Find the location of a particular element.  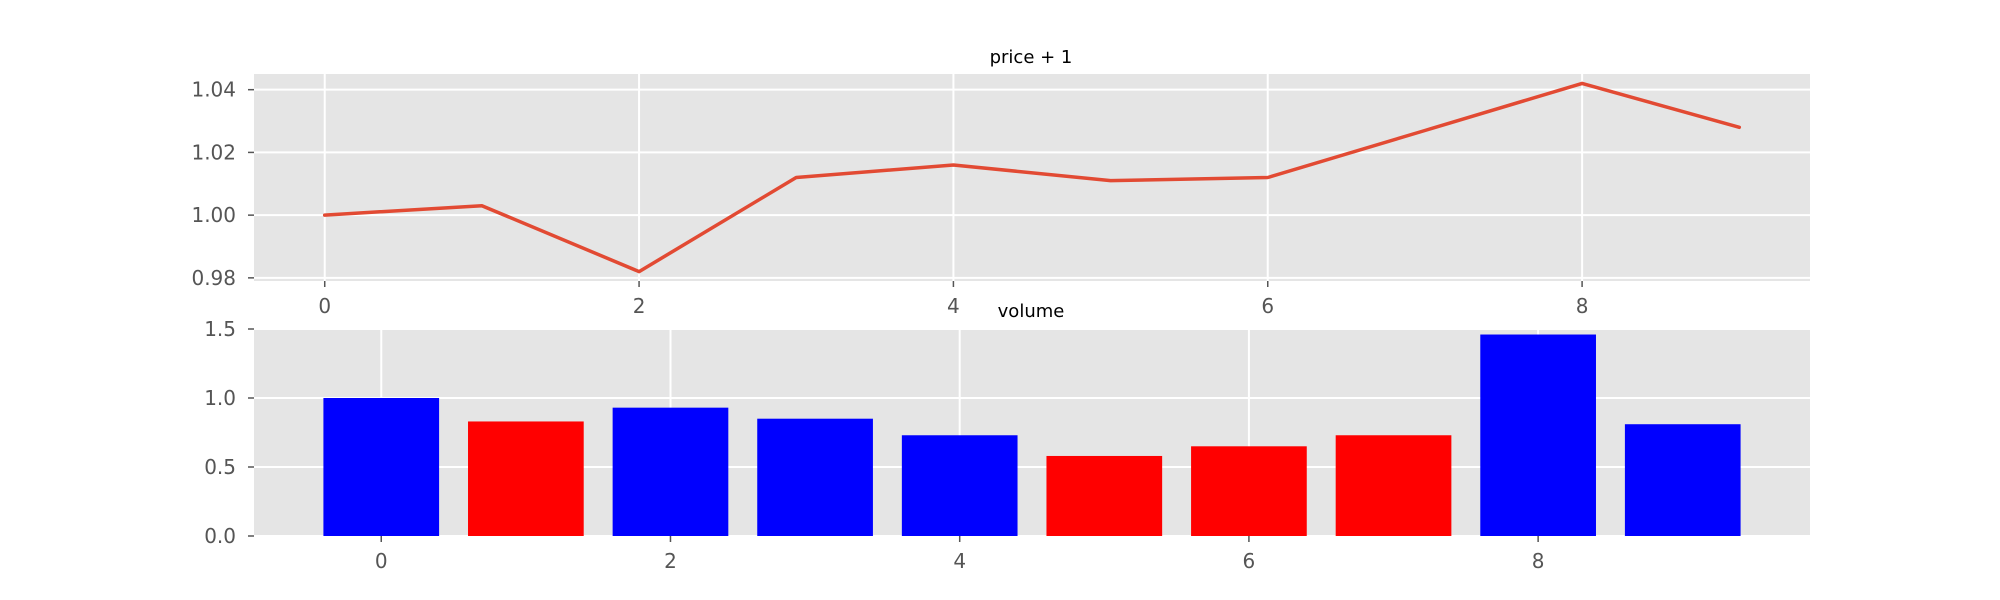

price-y-tick-label: 1.02 is located at coordinates (213, 152).